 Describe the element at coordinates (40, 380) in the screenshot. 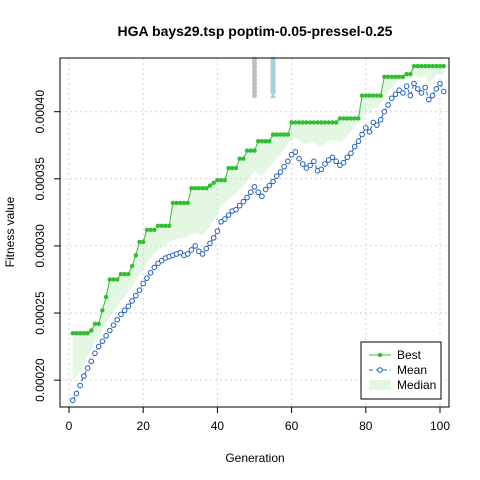

I see `y-tick-label: 0.00020` at that location.